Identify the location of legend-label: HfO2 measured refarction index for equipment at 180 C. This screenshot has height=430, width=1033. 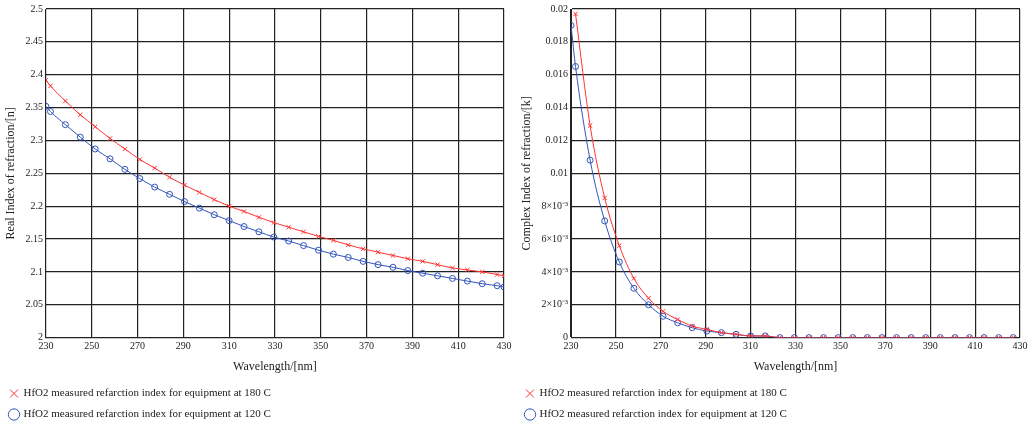
(663, 392).